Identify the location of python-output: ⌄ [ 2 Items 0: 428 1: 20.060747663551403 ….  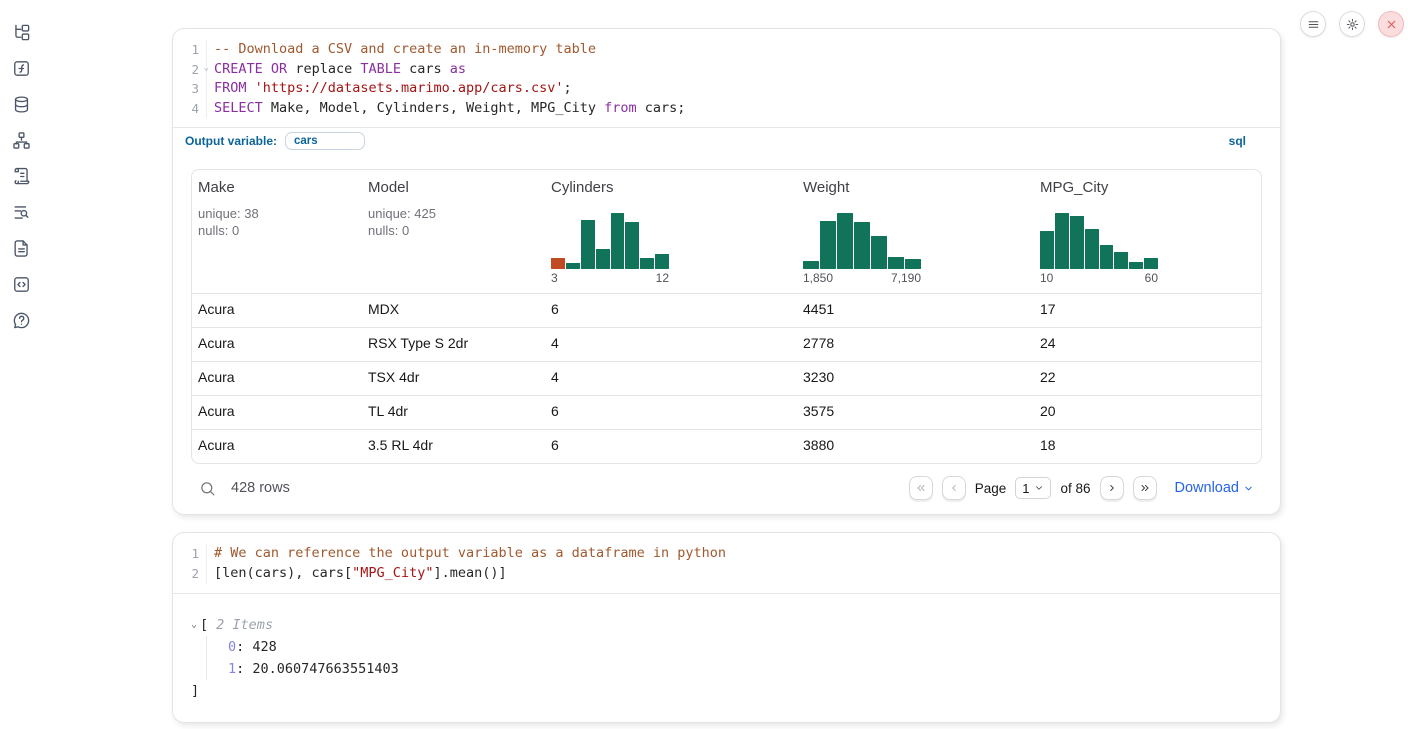
(726, 657).